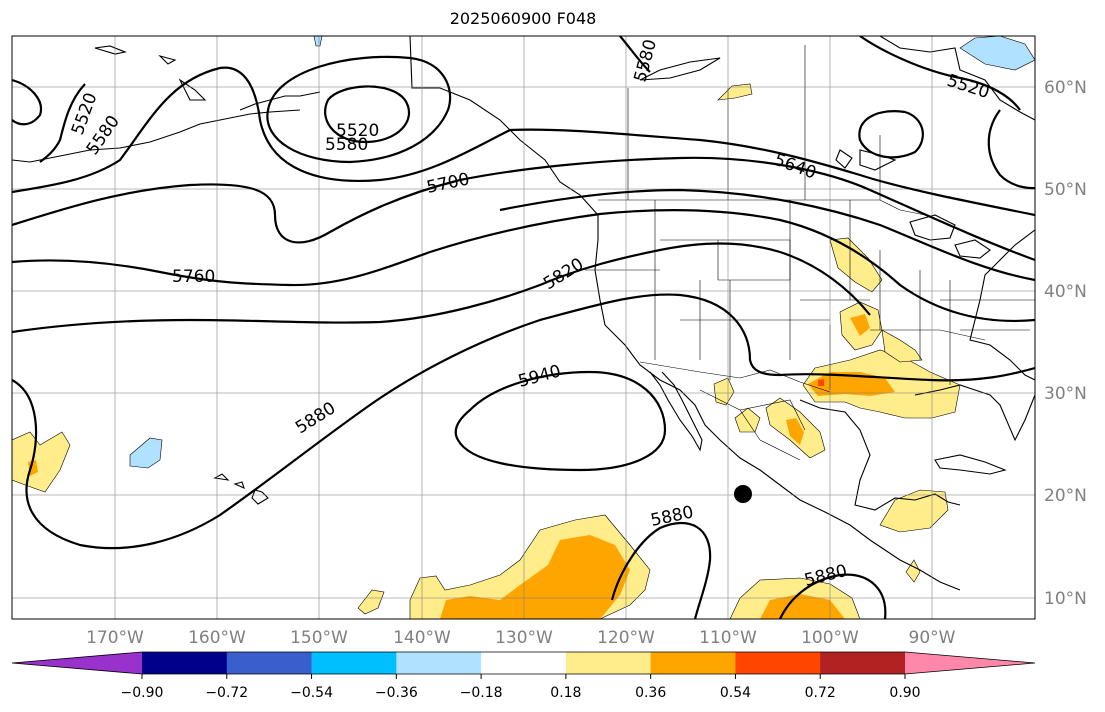  Describe the element at coordinates (523, 18) in the screenshot. I see `map-title: 2025060900 F048` at that location.